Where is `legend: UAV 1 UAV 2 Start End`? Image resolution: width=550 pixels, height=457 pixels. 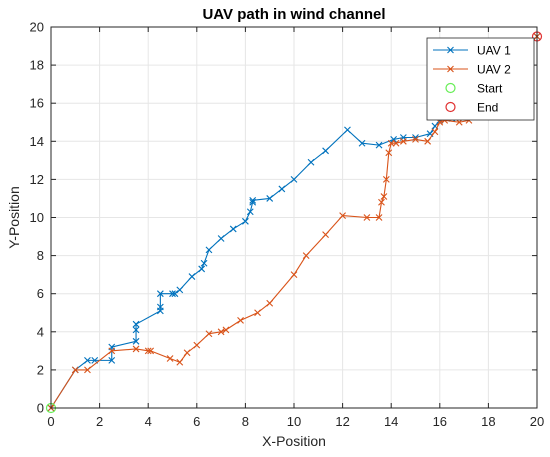
legend: UAV 1 UAV 2 Start End is located at coordinates (480, 79).